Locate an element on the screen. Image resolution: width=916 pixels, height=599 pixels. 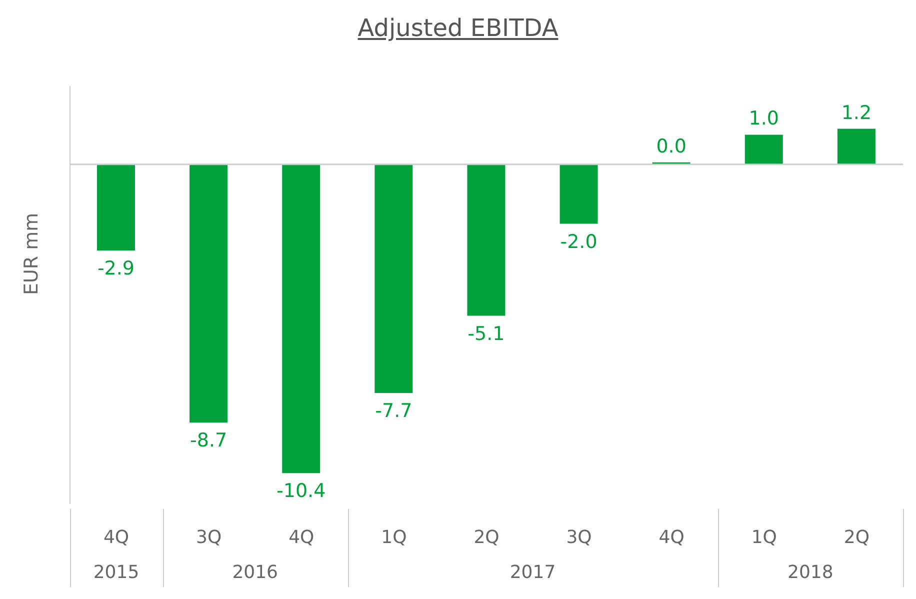
data-label: 1.0 is located at coordinates (763, 119).